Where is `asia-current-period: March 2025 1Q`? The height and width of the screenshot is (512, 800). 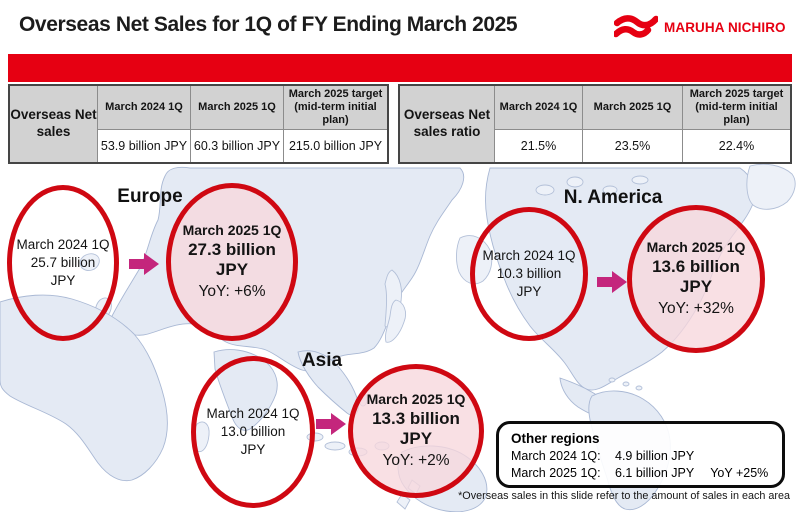
asia-current-period: March 2025 1Q is located at coordinates (416, 399).